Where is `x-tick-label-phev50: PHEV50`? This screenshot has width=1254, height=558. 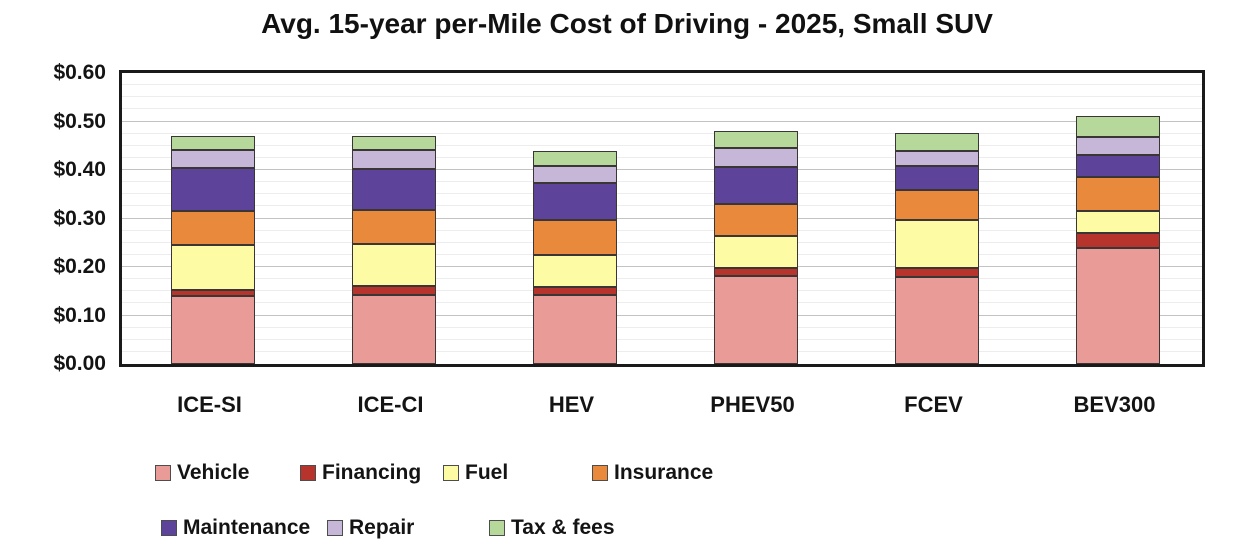 x-tick-label-phev50: PHEV50 is located at coordinates (752, 404).